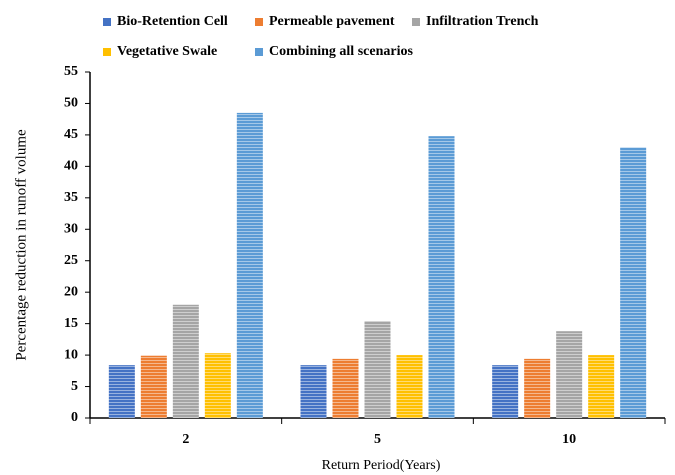 The image size is (675, 475). What do you see at coordinates (71, 166) in the screenshot?
I see `y-tick-label: 40` at bounding box center [71, 166].